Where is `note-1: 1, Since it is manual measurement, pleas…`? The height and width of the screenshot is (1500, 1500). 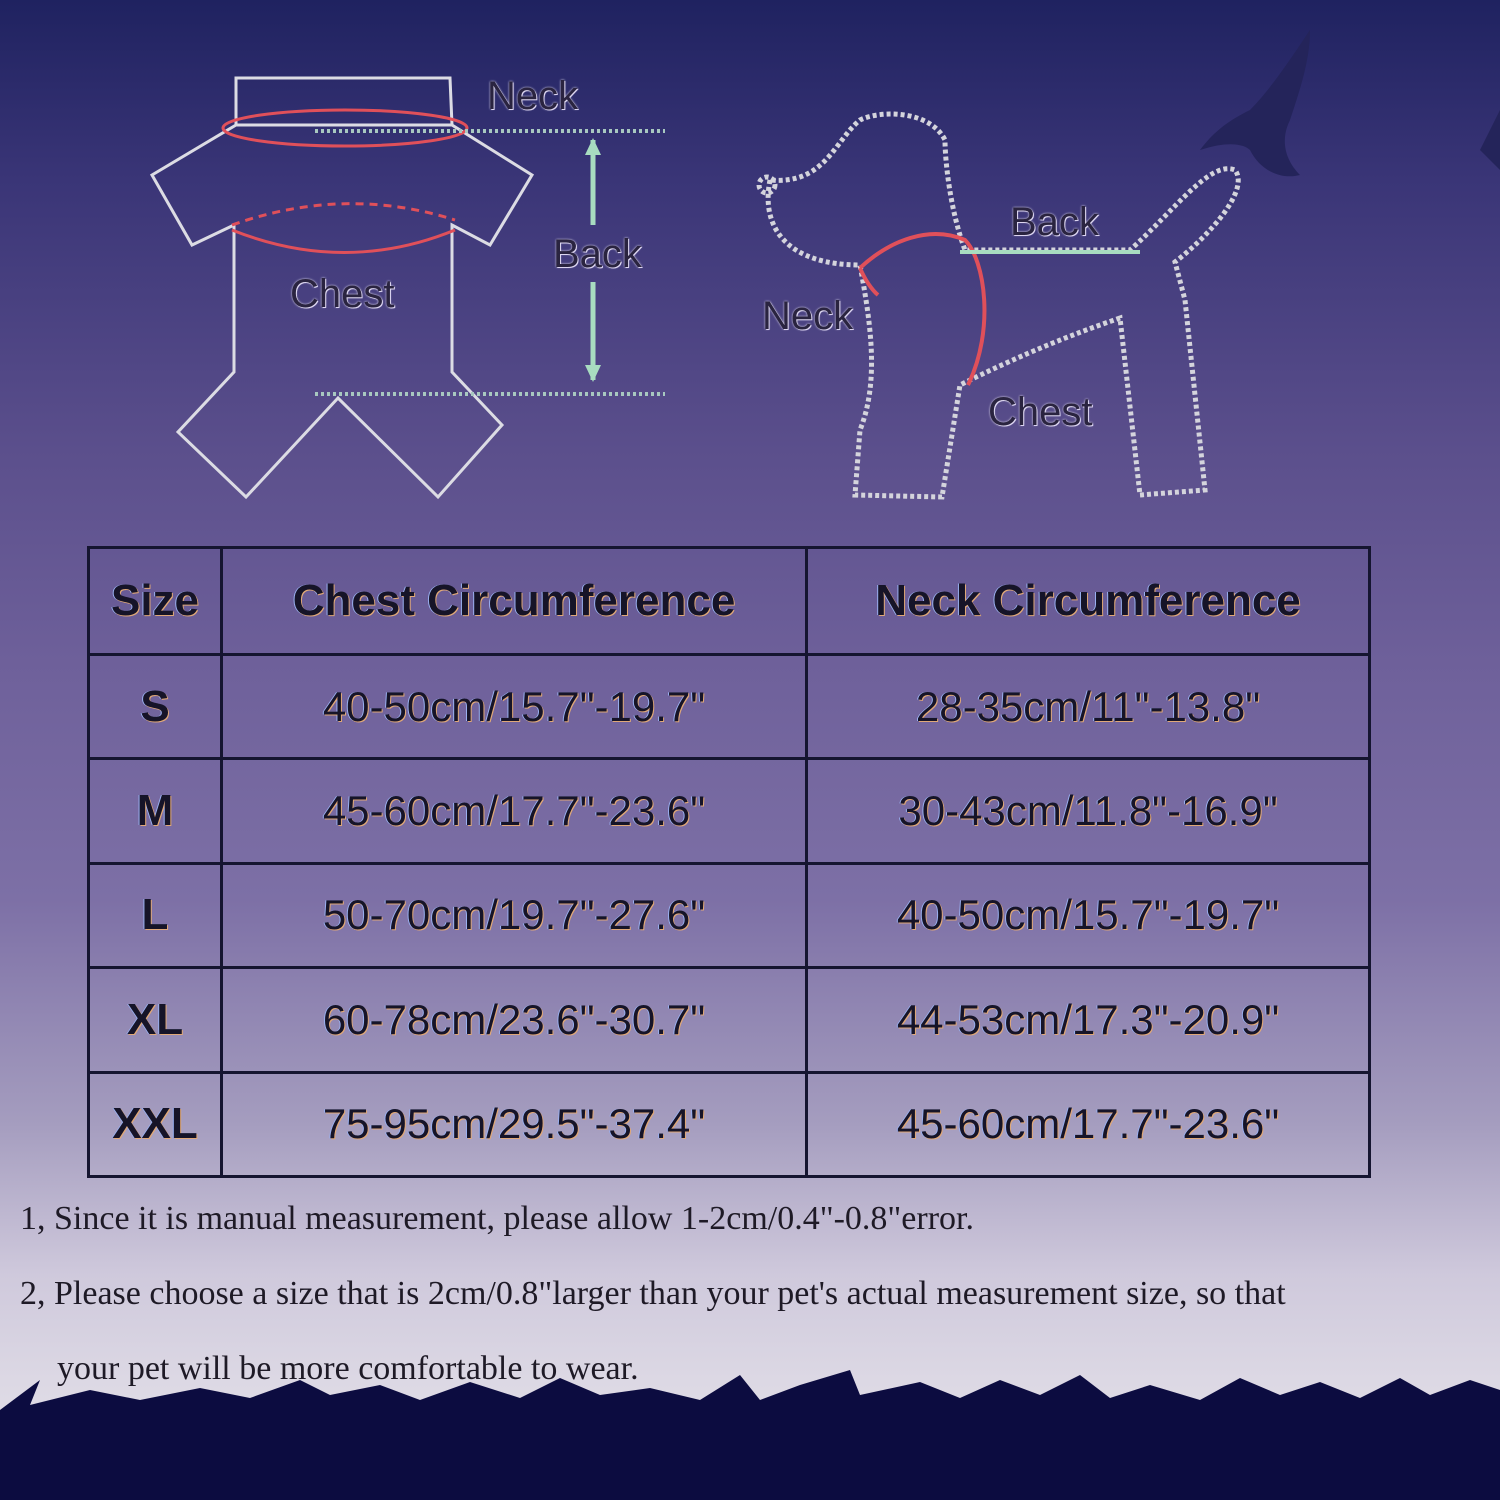
note-1: 1, Since it is manual measurement, pleas… is located at coordinates (497, 1218).